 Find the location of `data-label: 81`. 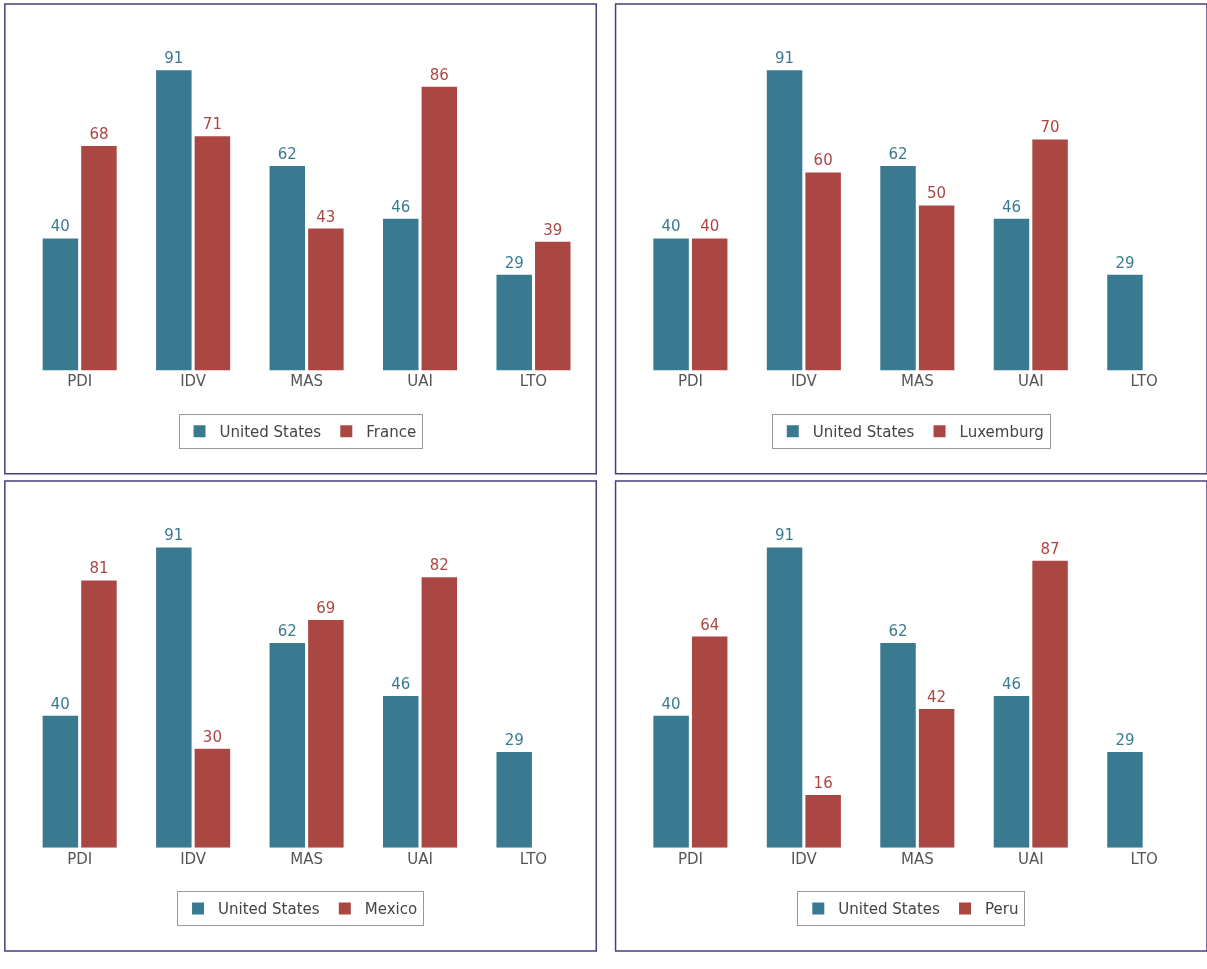

data-label: 81 is located at coordinates (99, 568).